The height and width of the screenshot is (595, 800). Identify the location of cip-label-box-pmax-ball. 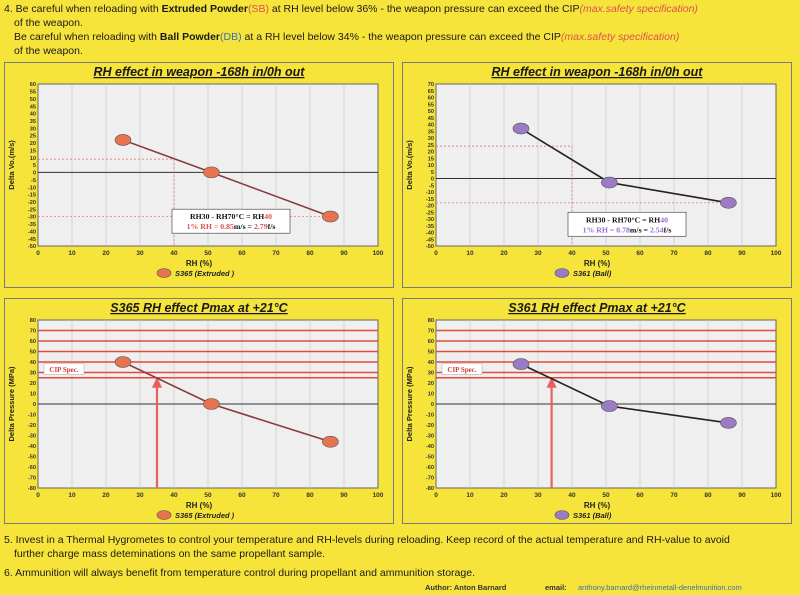
(462, 369).